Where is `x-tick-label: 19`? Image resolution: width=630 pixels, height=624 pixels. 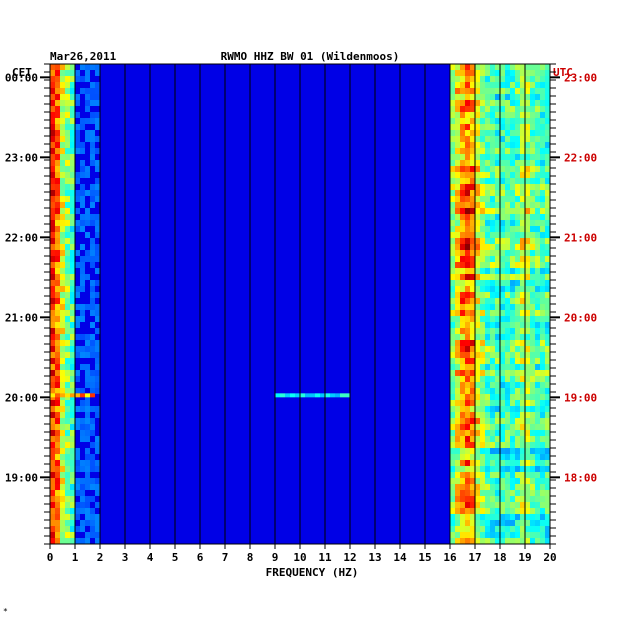
x-tick-label: 19 is located at coordinates (524, 557).